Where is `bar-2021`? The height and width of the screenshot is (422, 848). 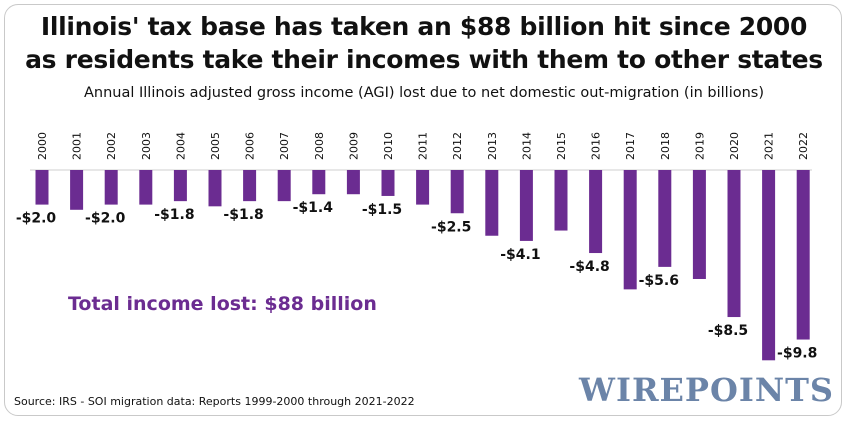 bar-2021 is located at coordinates (769, 265).